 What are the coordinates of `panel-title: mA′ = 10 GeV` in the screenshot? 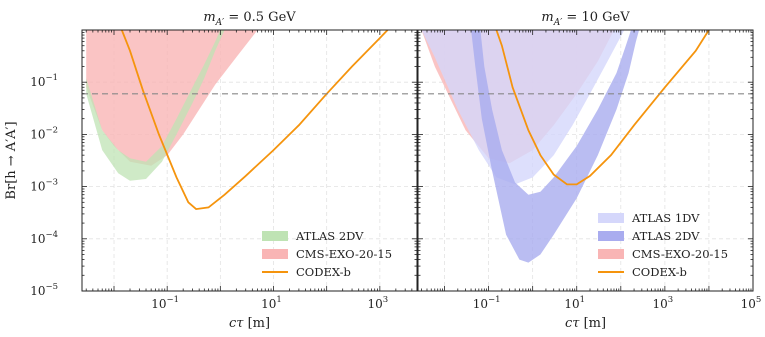 It's located at (585, 19).